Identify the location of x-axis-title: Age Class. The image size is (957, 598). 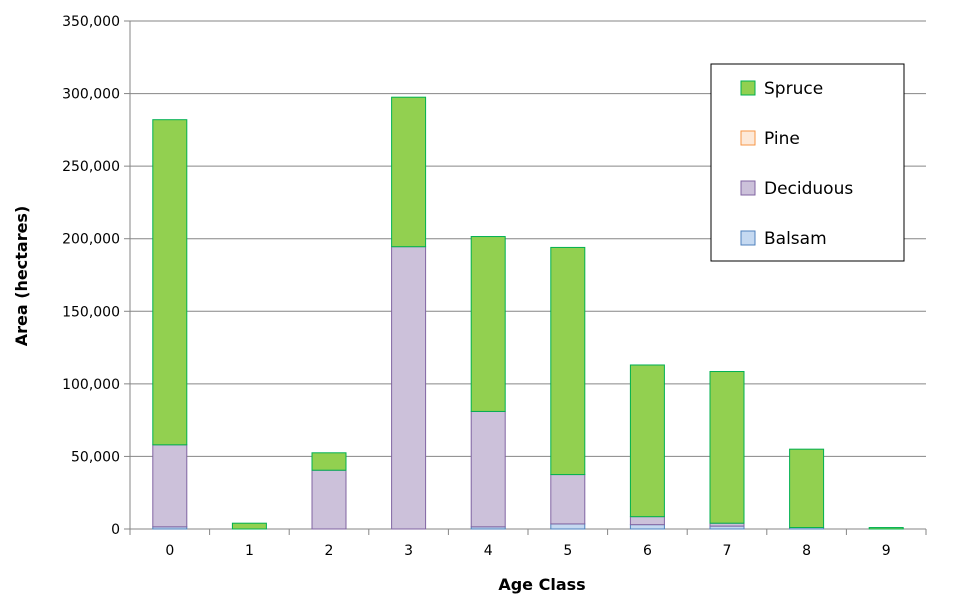
(541, 584).